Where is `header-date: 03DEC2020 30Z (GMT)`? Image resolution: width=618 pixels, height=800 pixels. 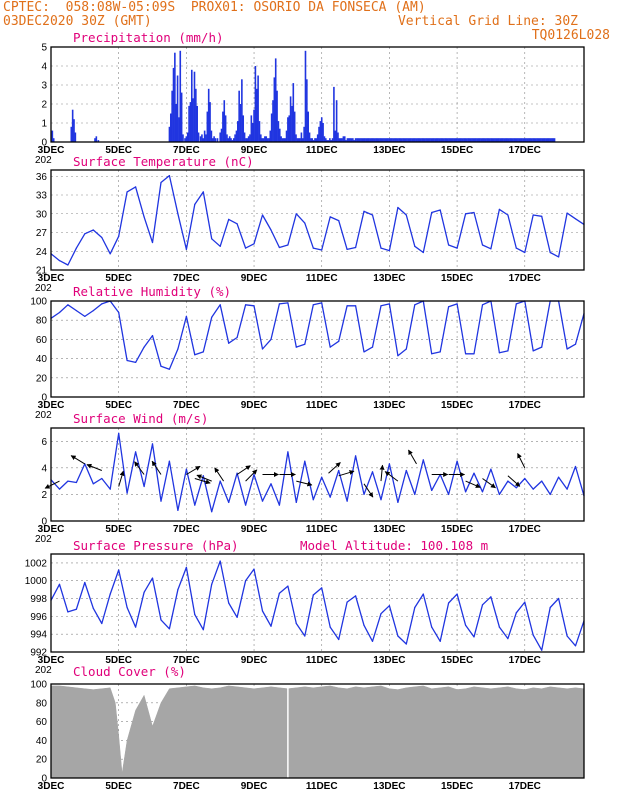 header-date: 03DEC2020 30Z (GMT) is located at coordinates (77, 21).